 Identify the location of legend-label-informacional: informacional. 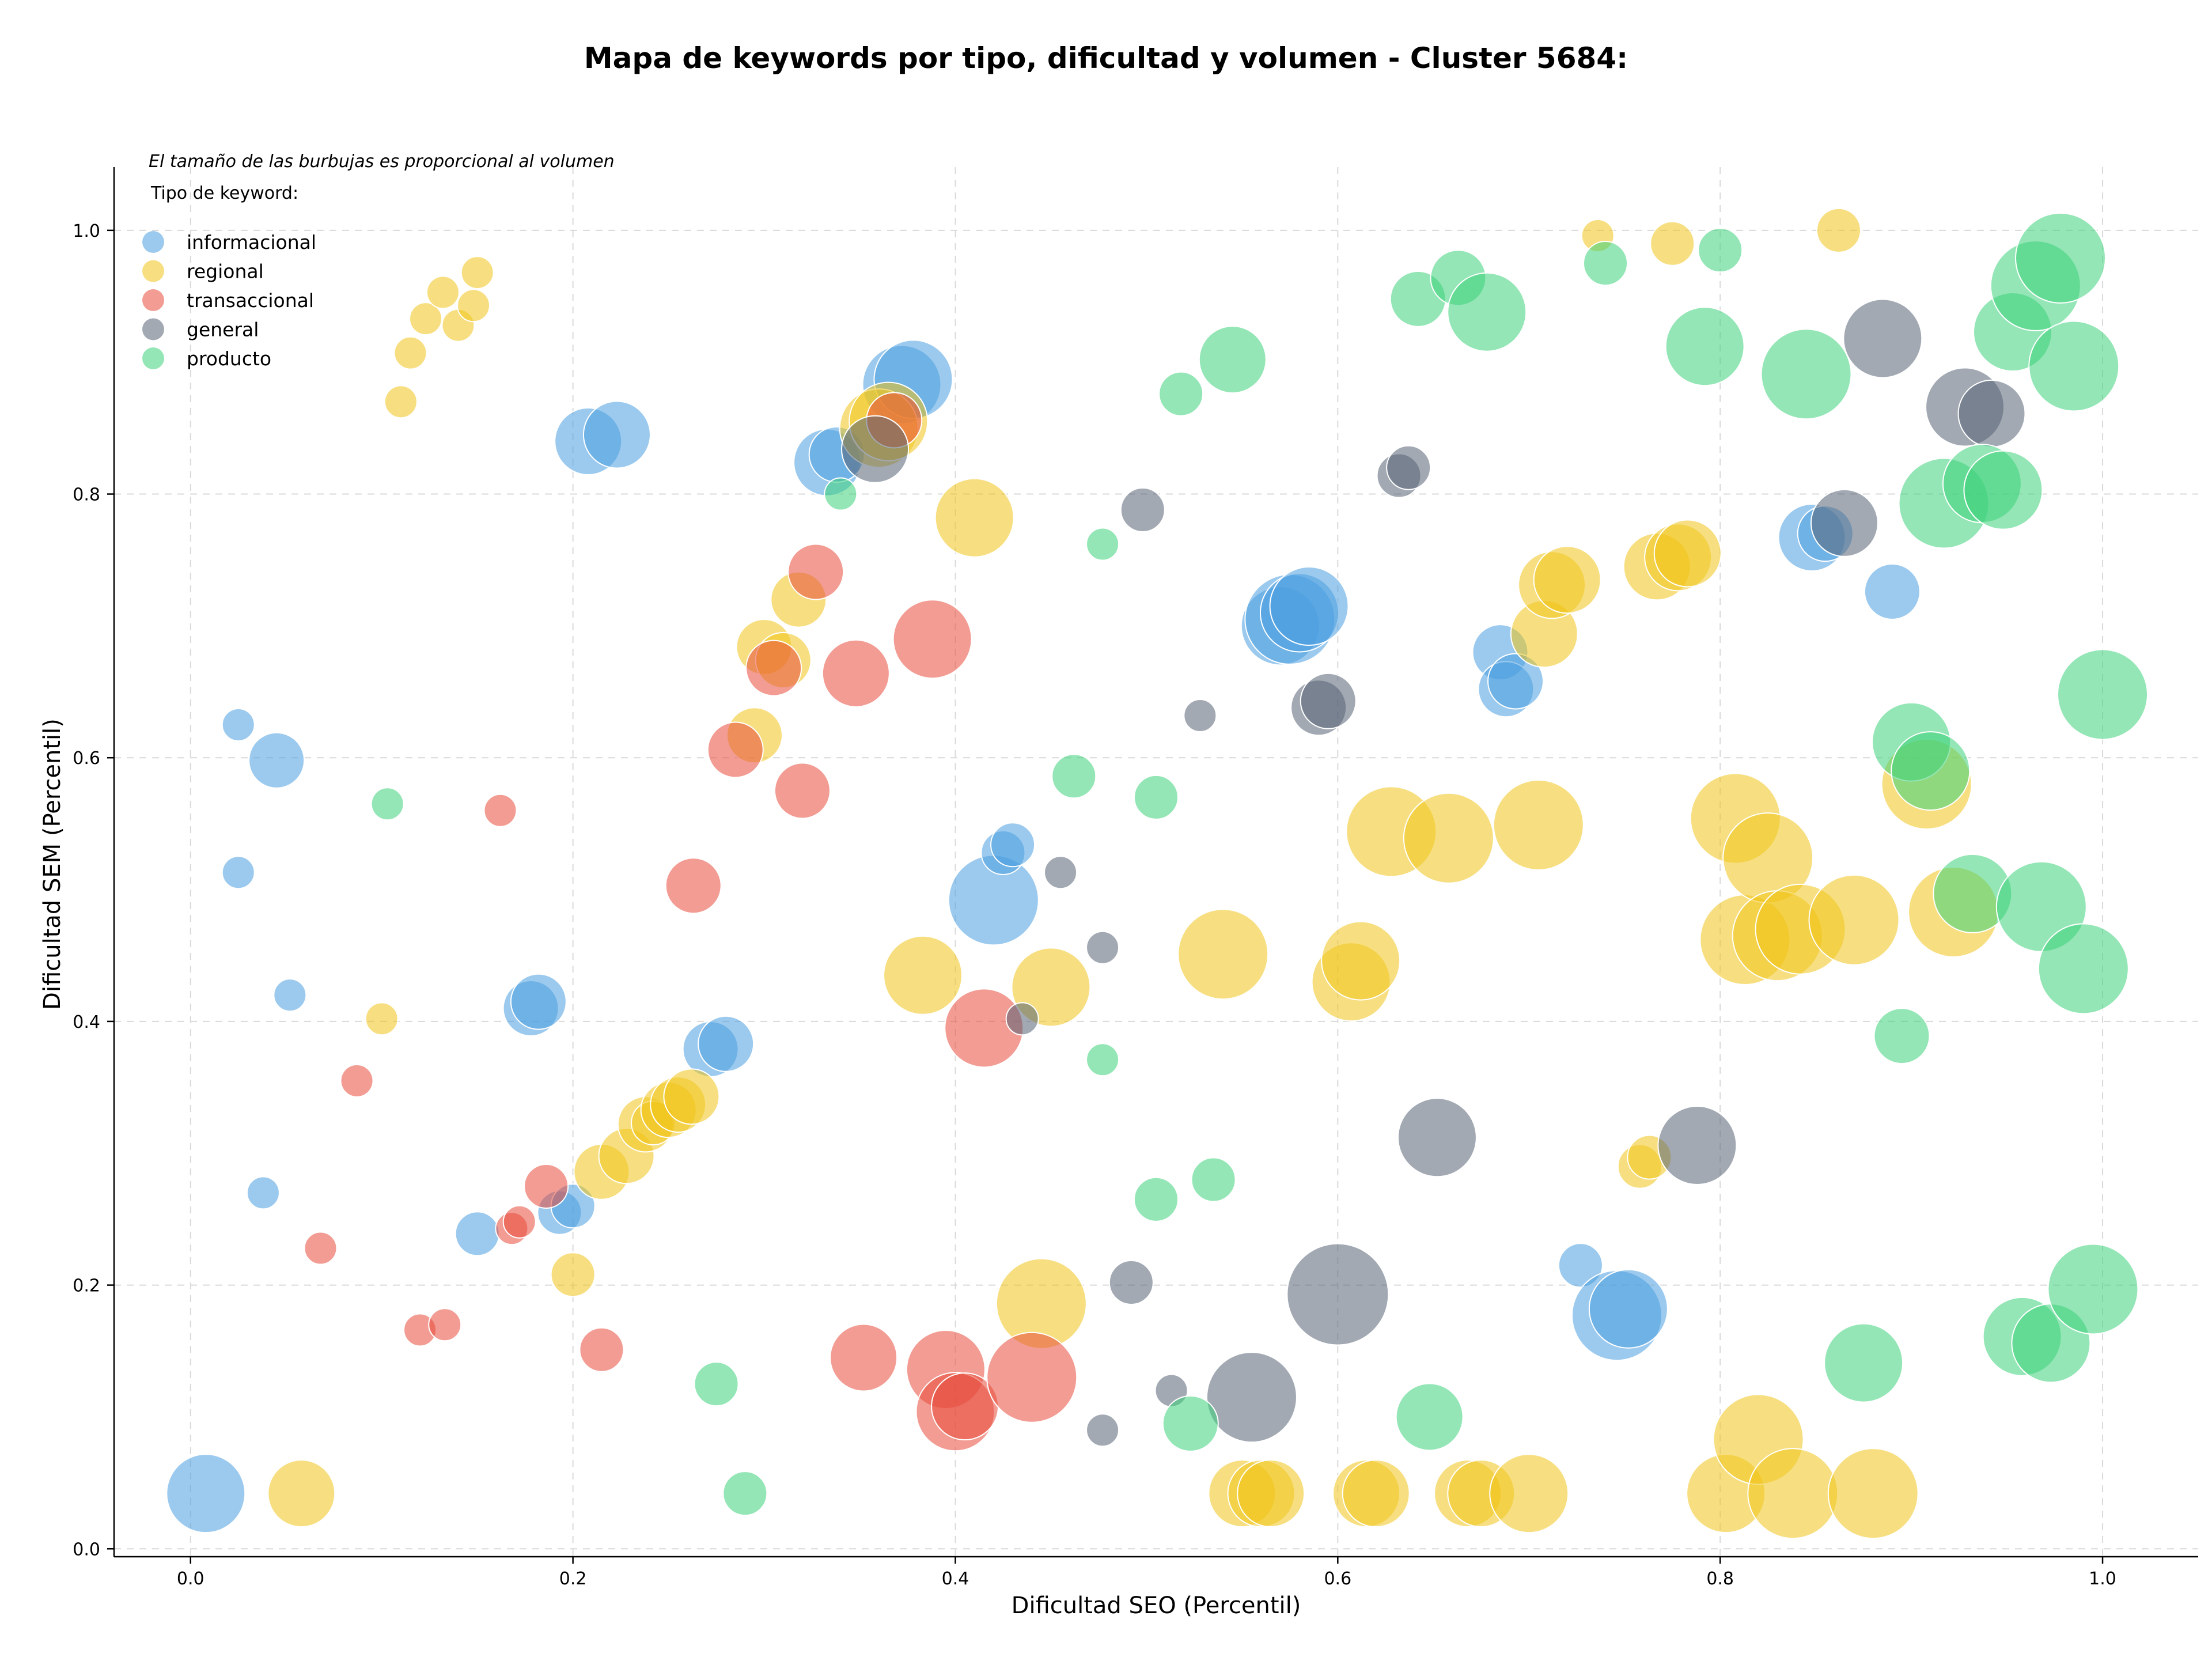
(251, 242).